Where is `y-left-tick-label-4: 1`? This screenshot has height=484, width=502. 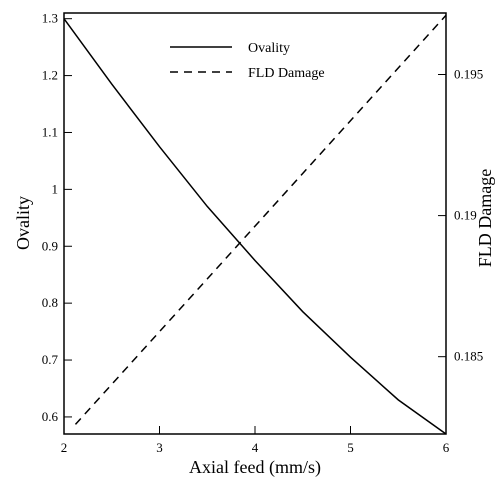 y-left-tick-label-4: 1 is located at coordinates (55, 188).